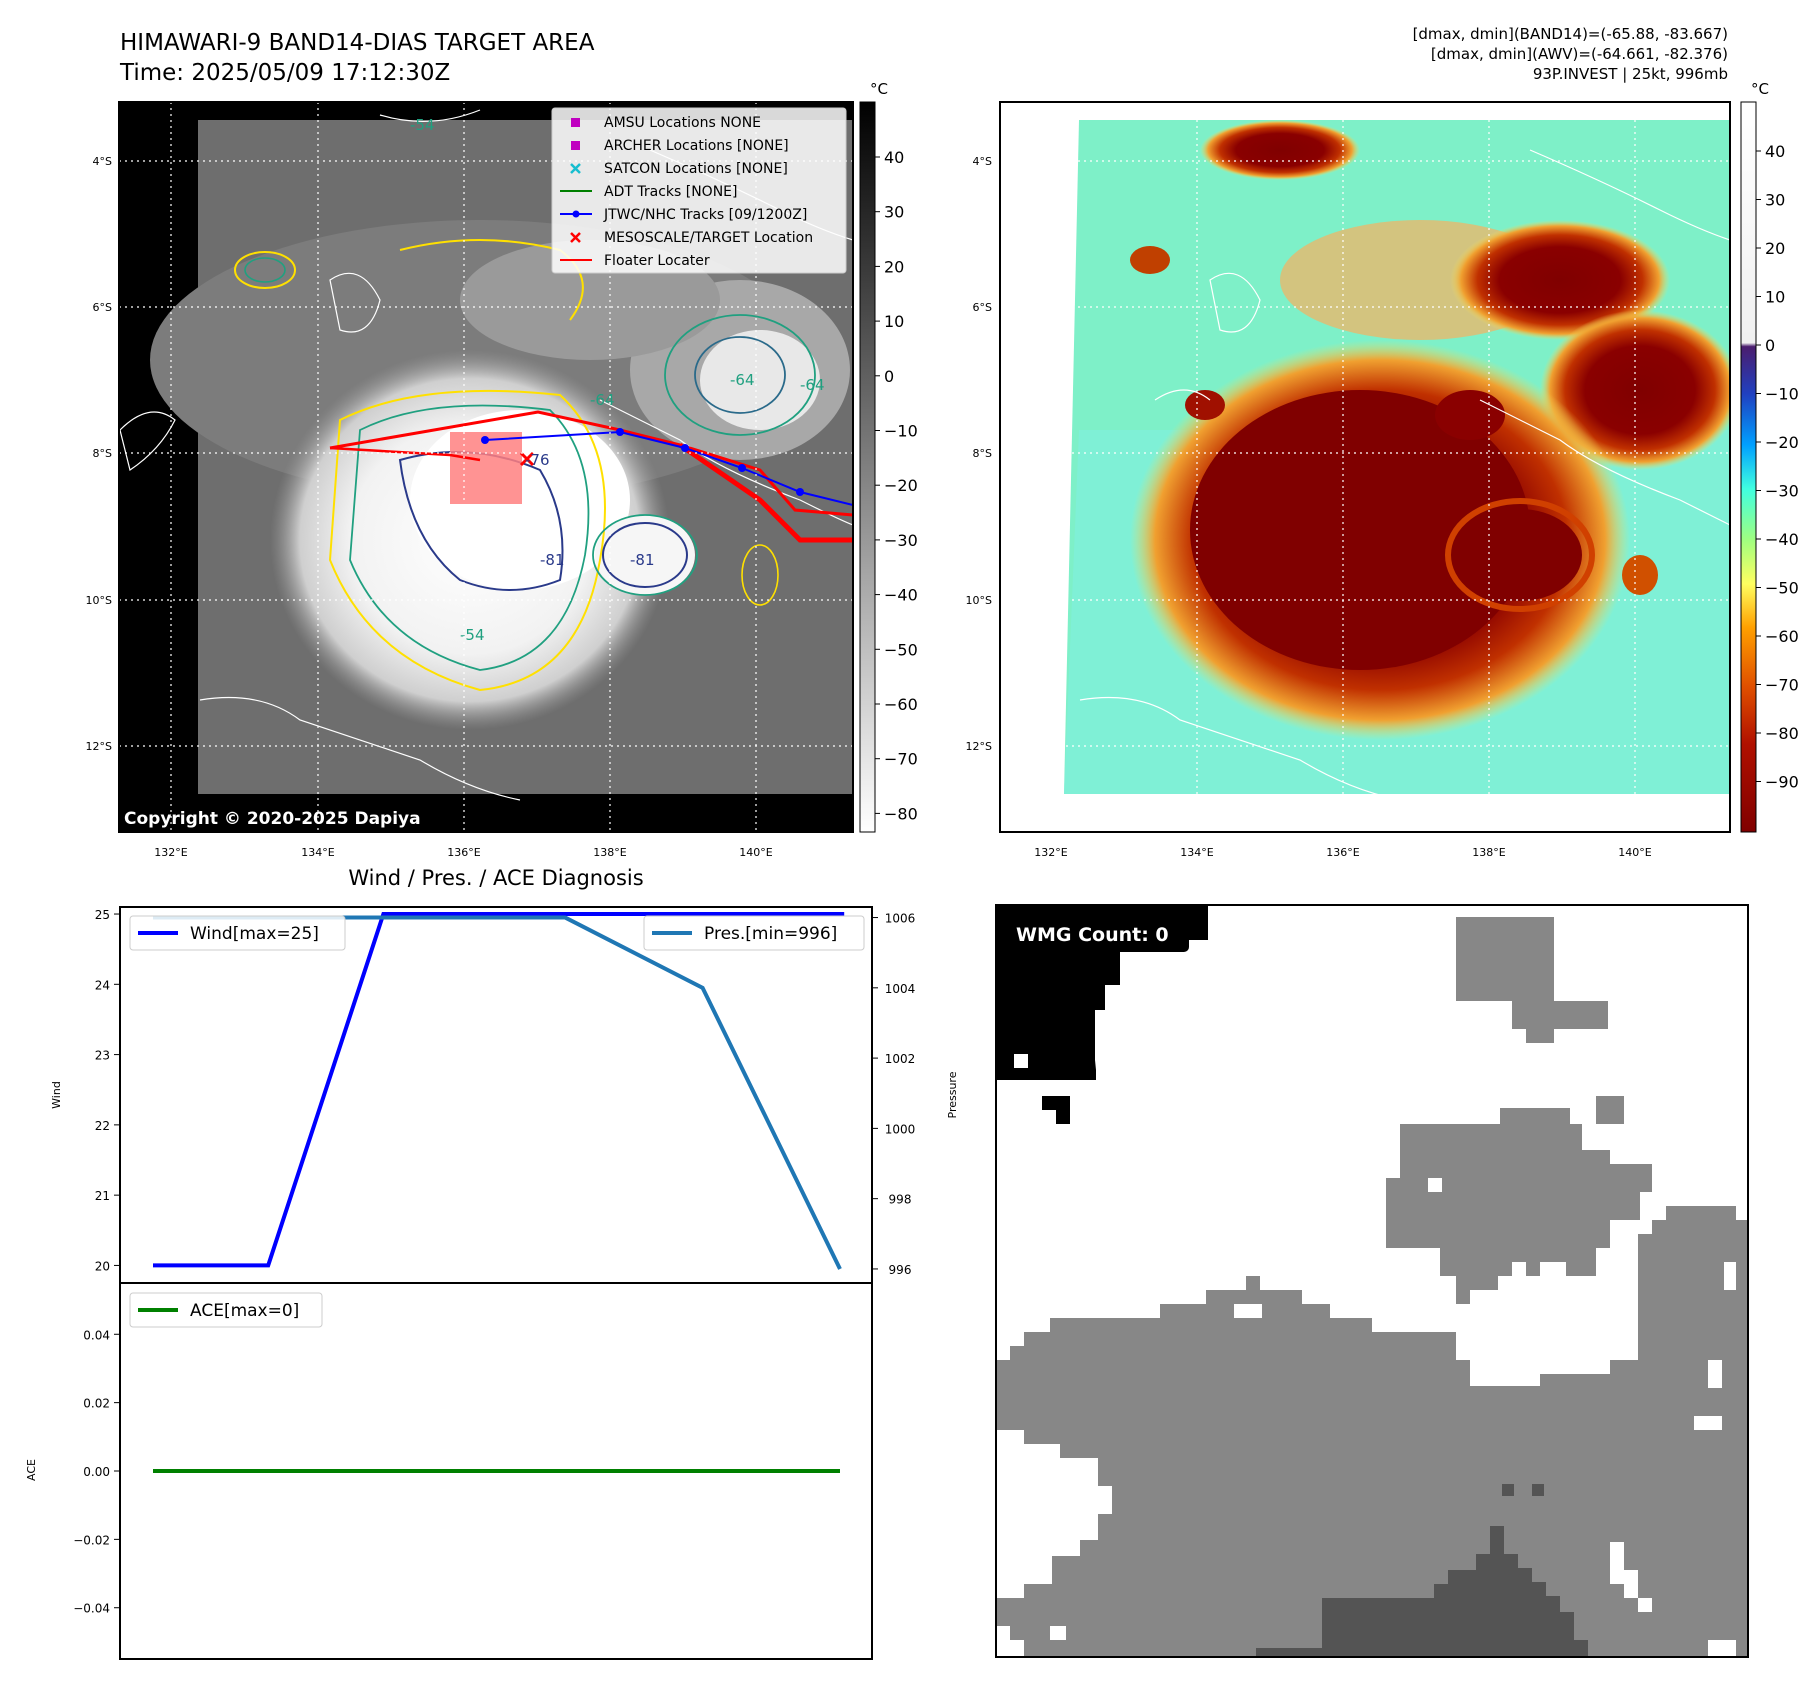  I want to click on amsu-square-icon, so click(575, 122).